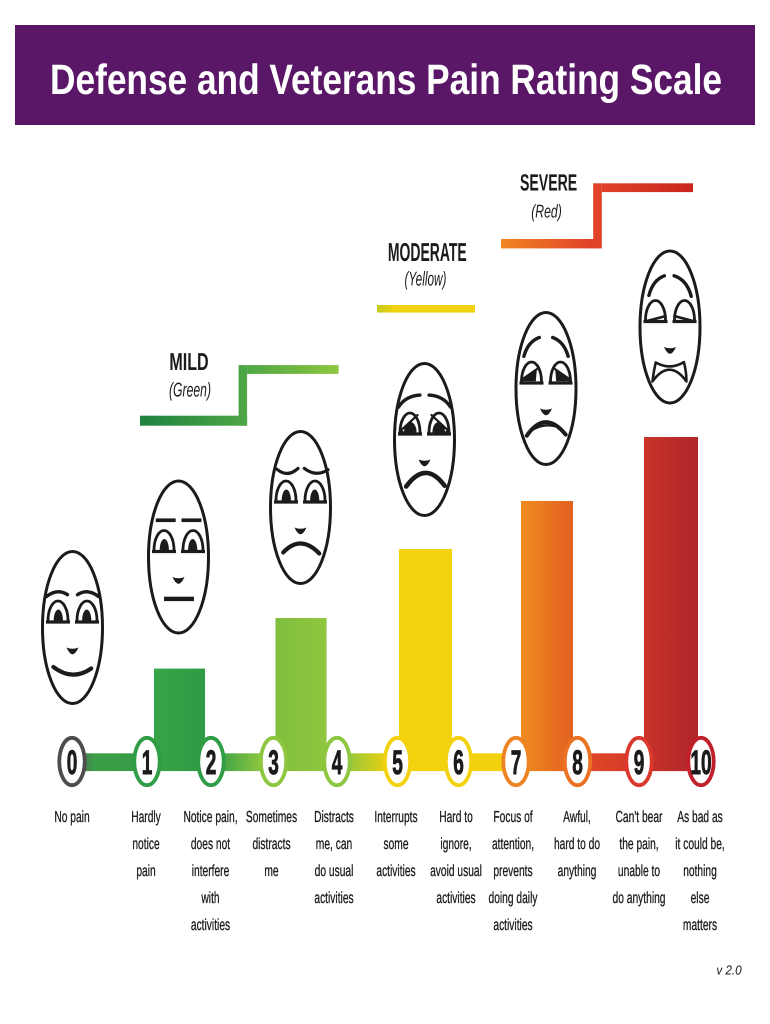 The width and height of the screenshot is (770, 1024). Describe the element at coordinates (548, 182) in the screenshot. I see `svg-text: SEVERE` at that location.